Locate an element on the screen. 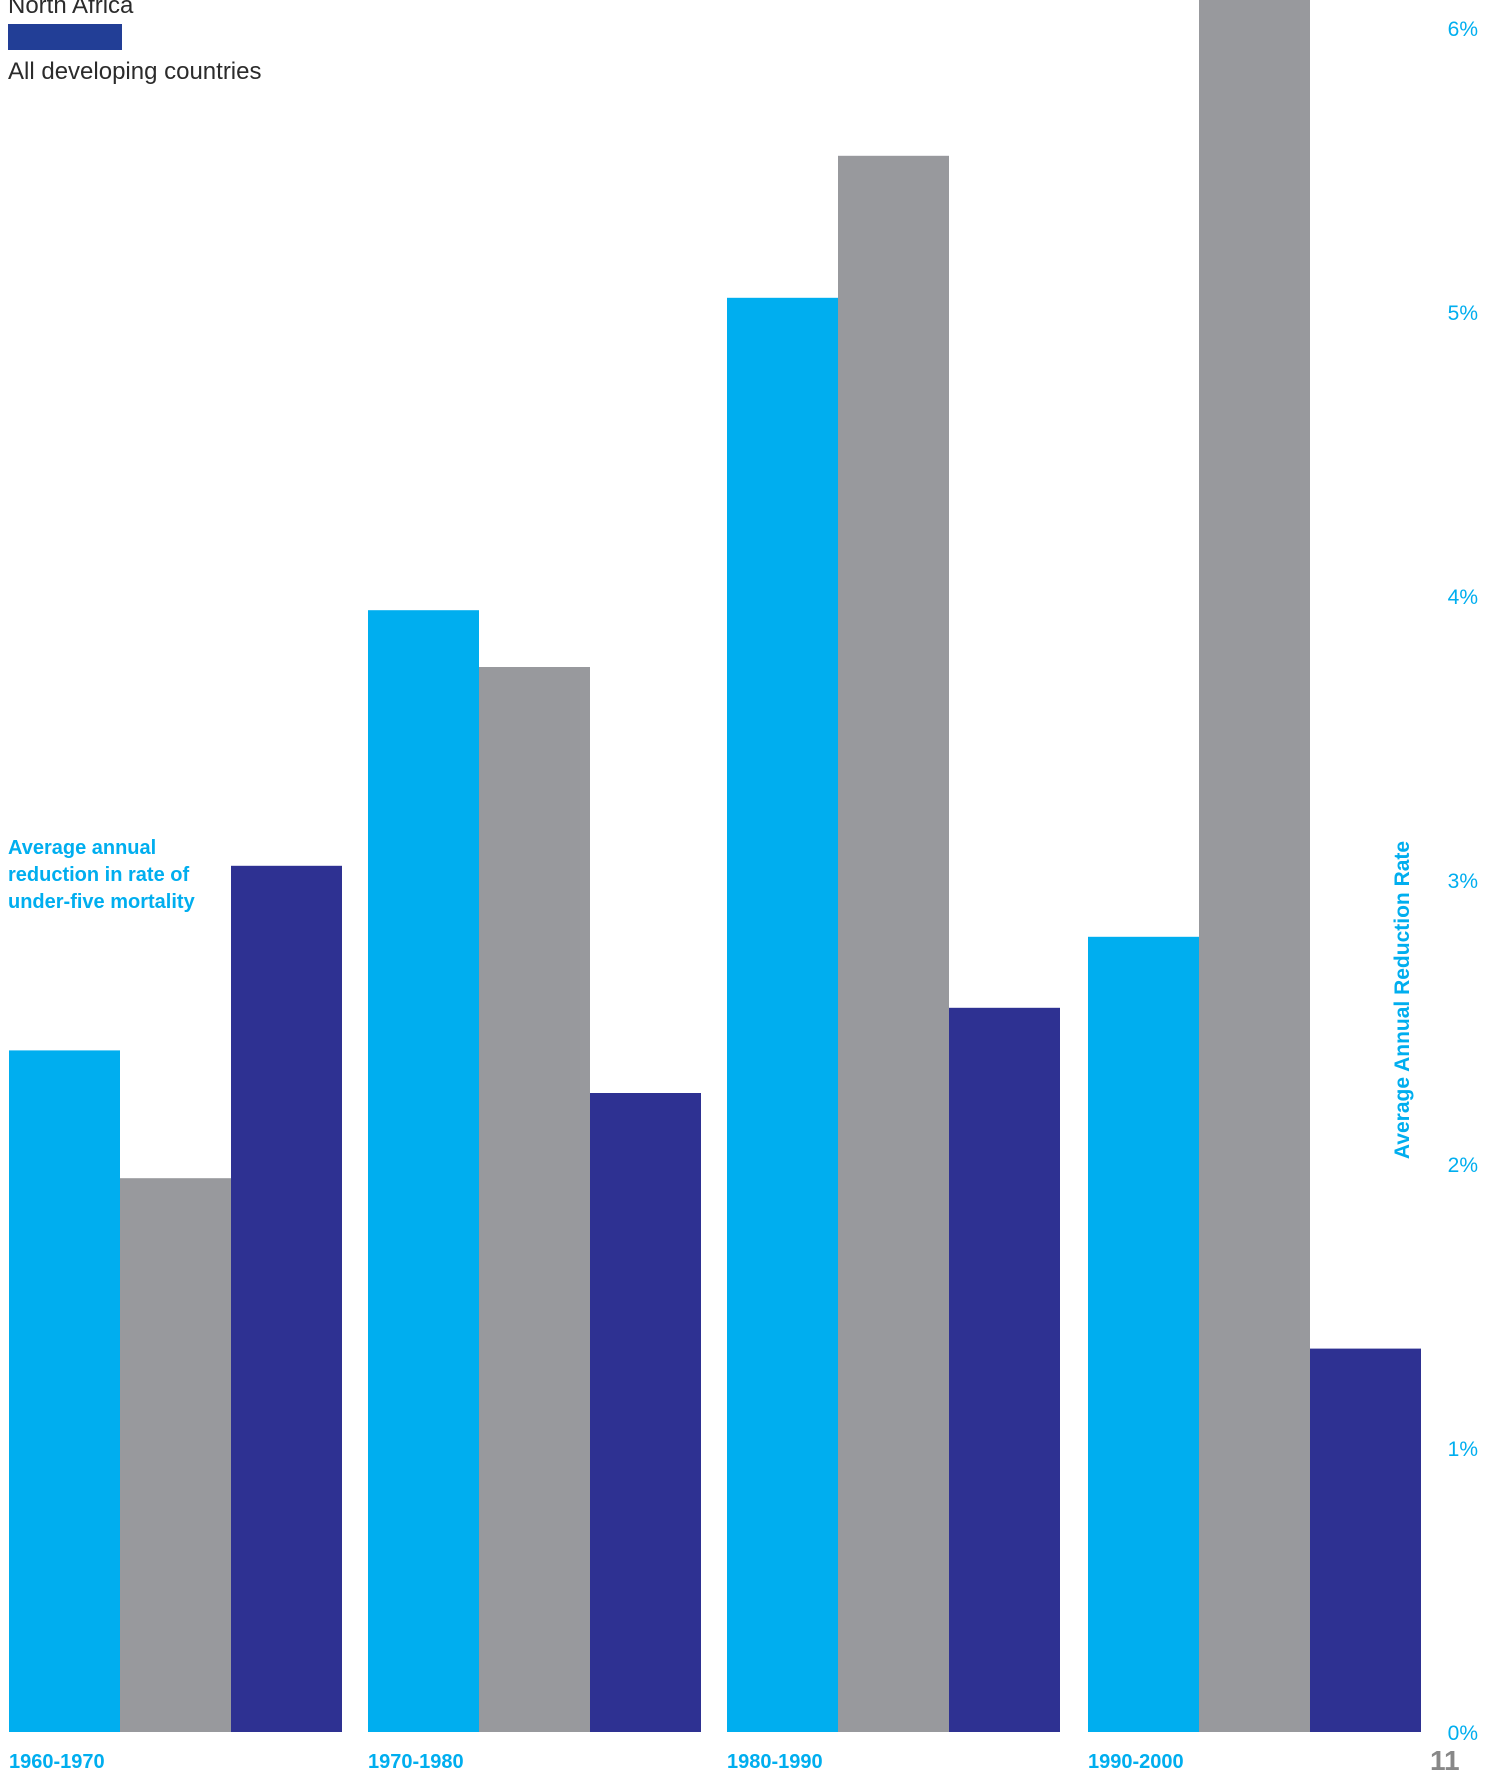  y-tick-label: 2% is located at coordinates (1463, 1165).